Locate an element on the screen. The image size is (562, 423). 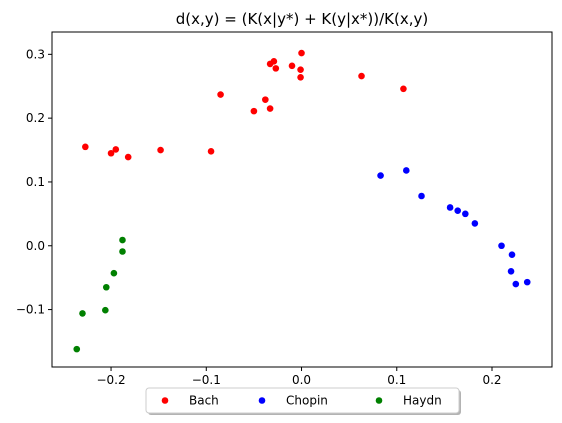
y-axis: −0.1 0.0 0.1 0.2 0.3 is located at coordinates (34, 182).